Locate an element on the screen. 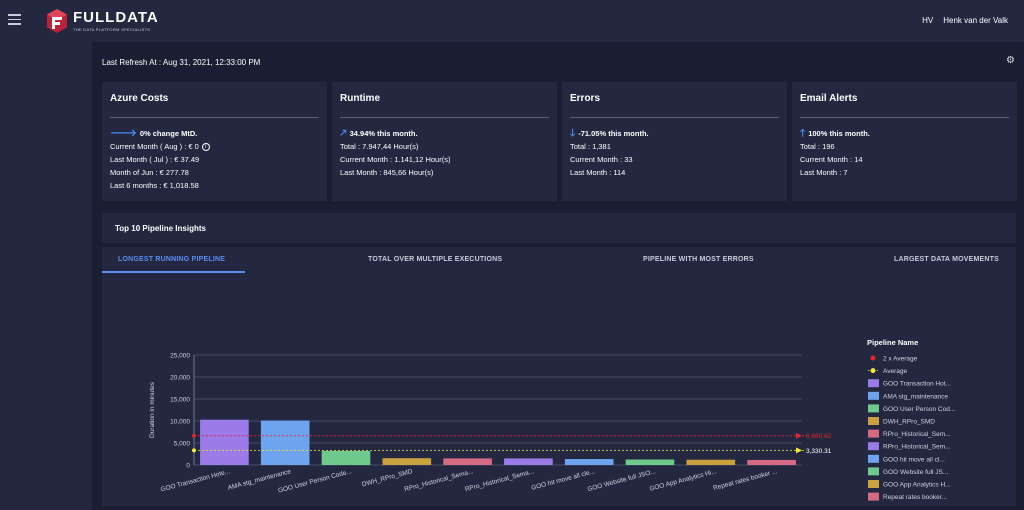  y-tick-label: 20,000 is located at coordinates (180, 378).